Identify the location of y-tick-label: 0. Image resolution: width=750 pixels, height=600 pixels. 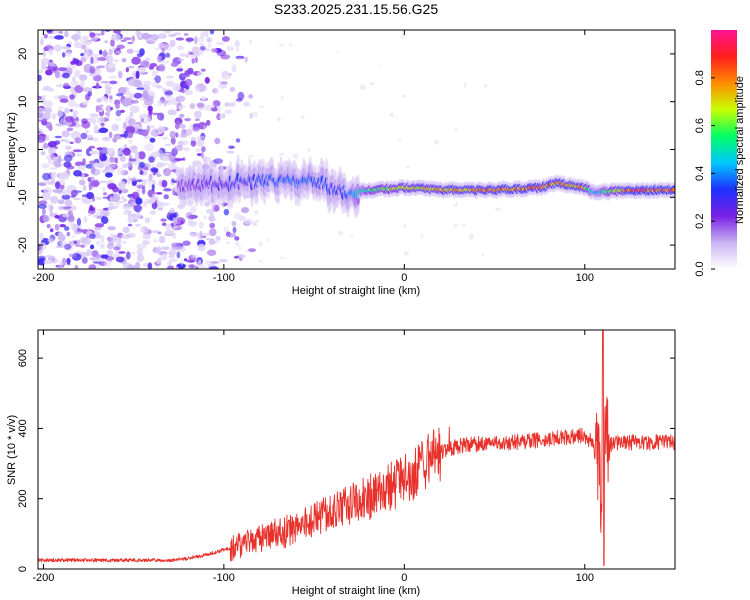
(23, 149).